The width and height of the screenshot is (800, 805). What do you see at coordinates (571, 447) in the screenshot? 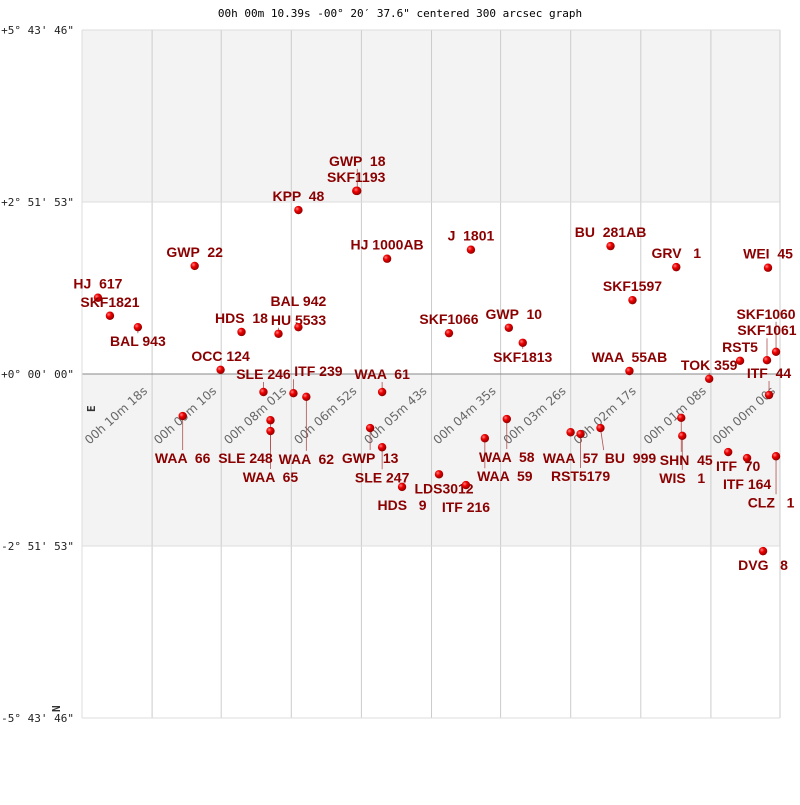
I see `star: WAA 57` at bounding box center [571, 447].